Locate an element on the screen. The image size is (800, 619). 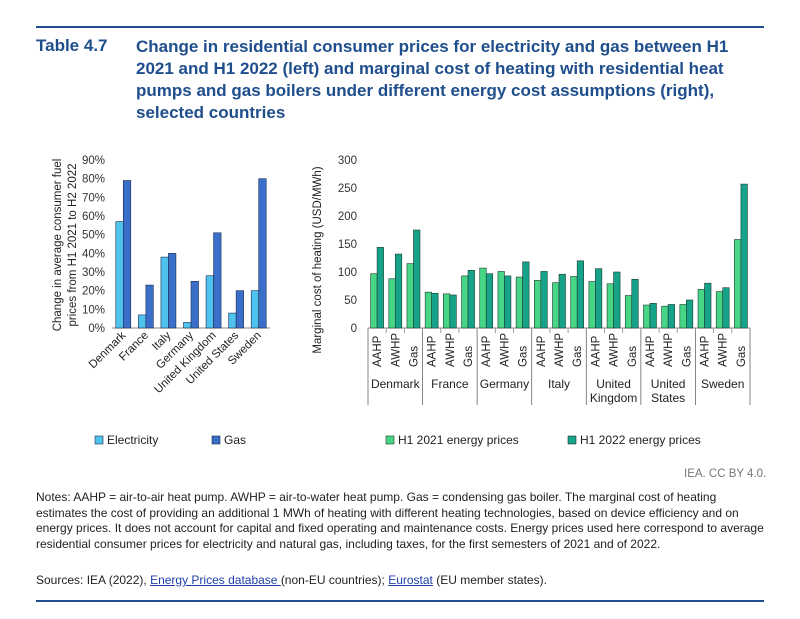
sources-suffix: (EU member states). is located at coordinates (489, 580).